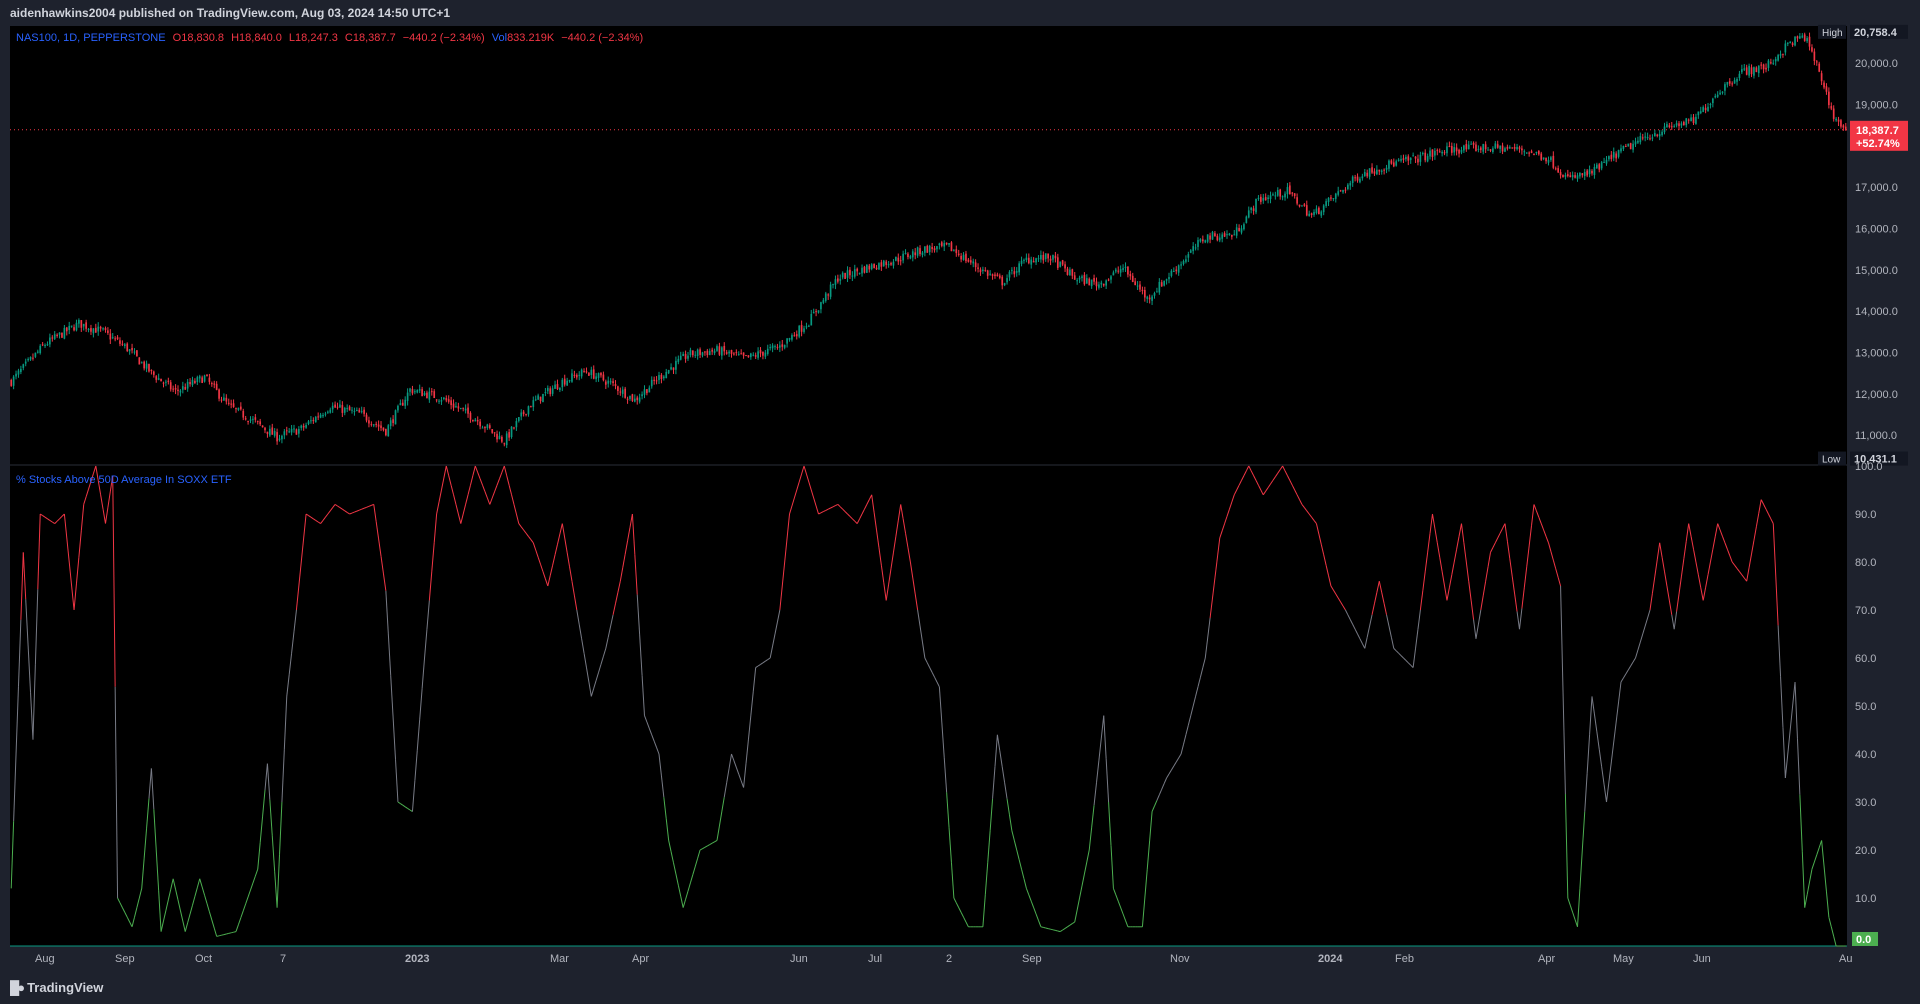 The width and height of the screenshot is (1920, 1004). I want to click on footer-bar, so click(960, 987).